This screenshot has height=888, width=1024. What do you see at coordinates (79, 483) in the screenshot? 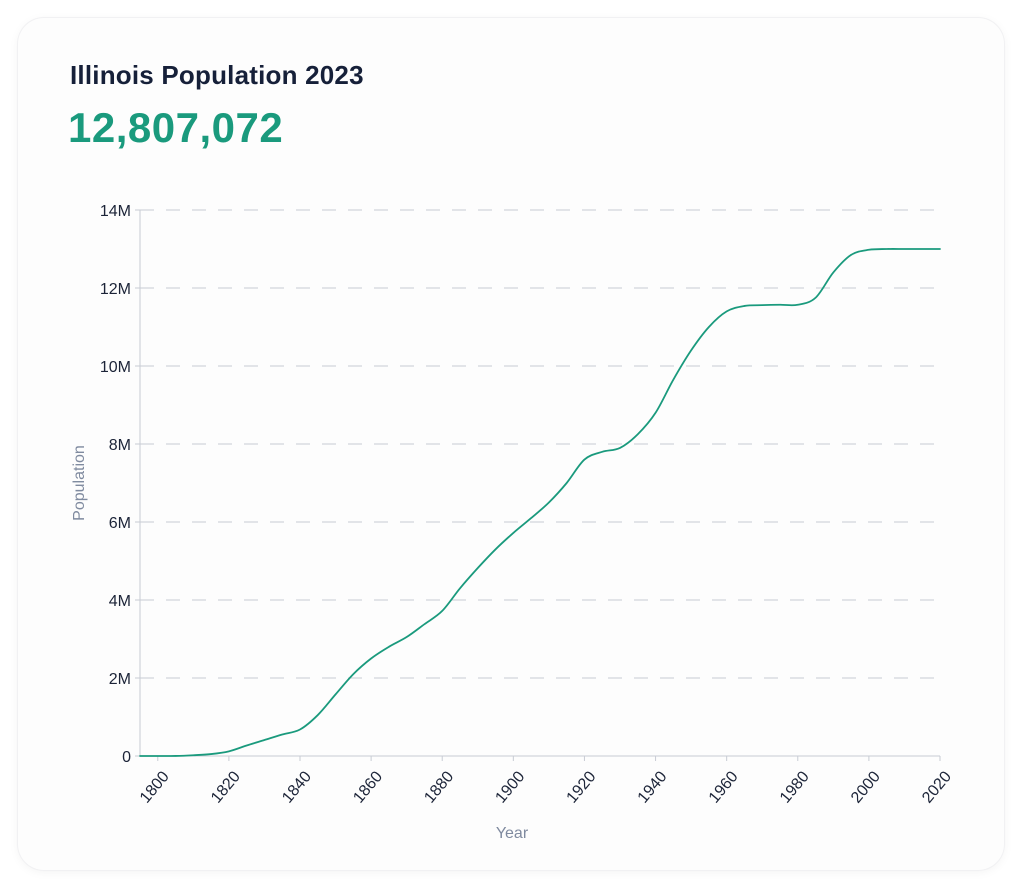
I see `y-axis-title: Population` at bounding box center [79, 483].